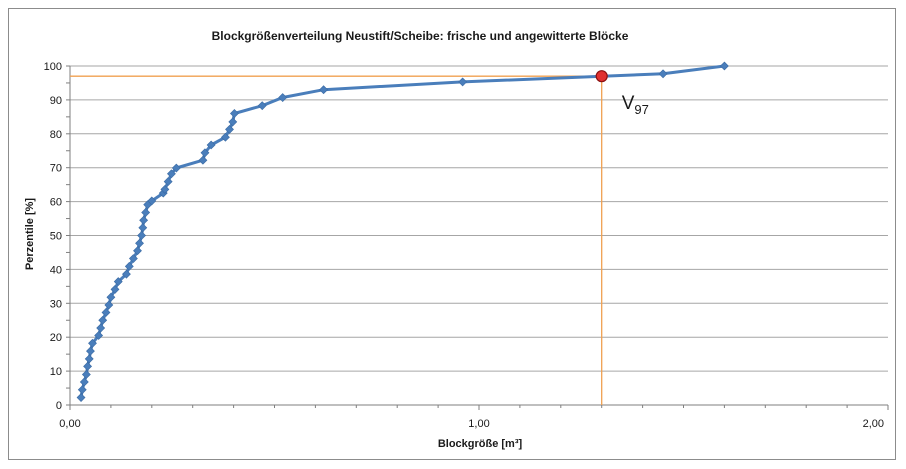  What do you see at coordinates (56, 203) in the screenshot?
I see `y-tick-label: 60` at bounding box center [56, 203].